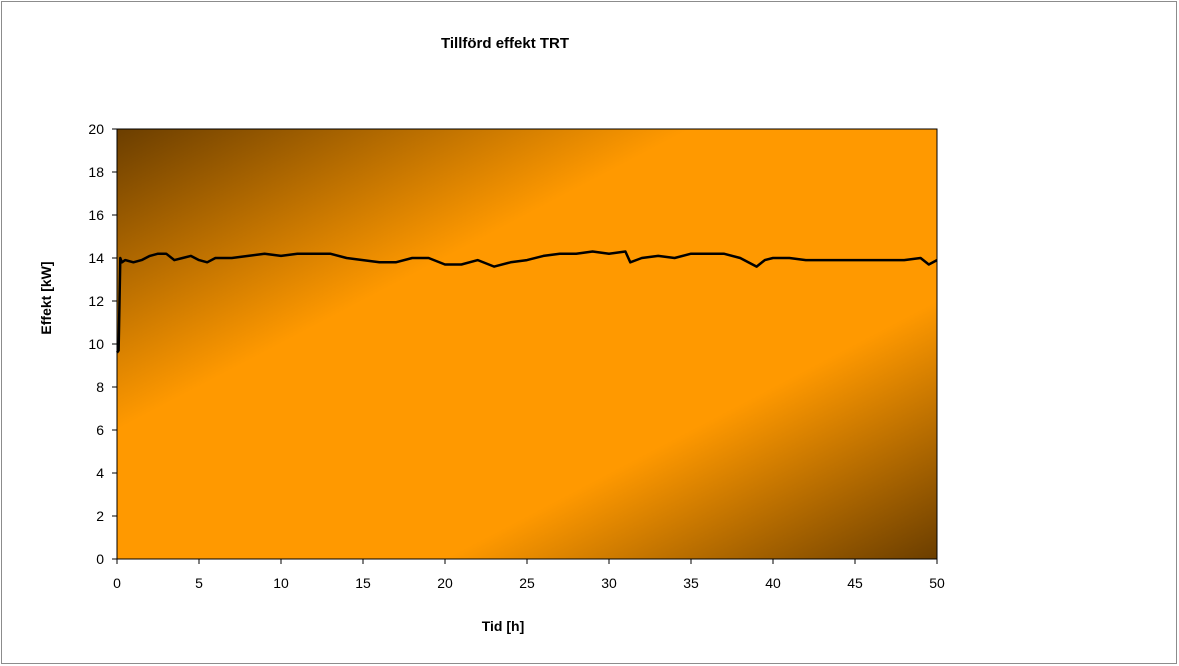 The width and height of the screenshot is (1179, 666). What do you see at coordinates (505, 43) in the screenshot?
I see `chart-title: Tillförd effekt TRT` at bounding box center [505, 43].